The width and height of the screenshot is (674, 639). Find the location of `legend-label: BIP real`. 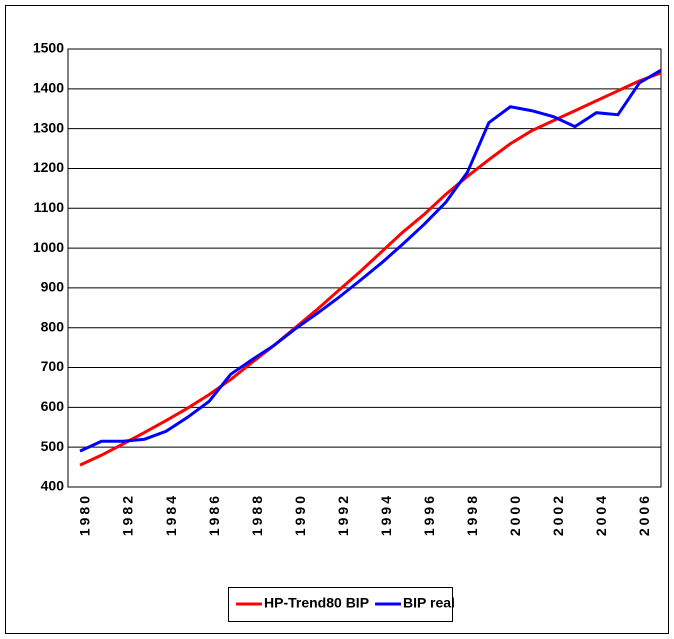

legend-label: BIP real is located at coordinates (429, 603).